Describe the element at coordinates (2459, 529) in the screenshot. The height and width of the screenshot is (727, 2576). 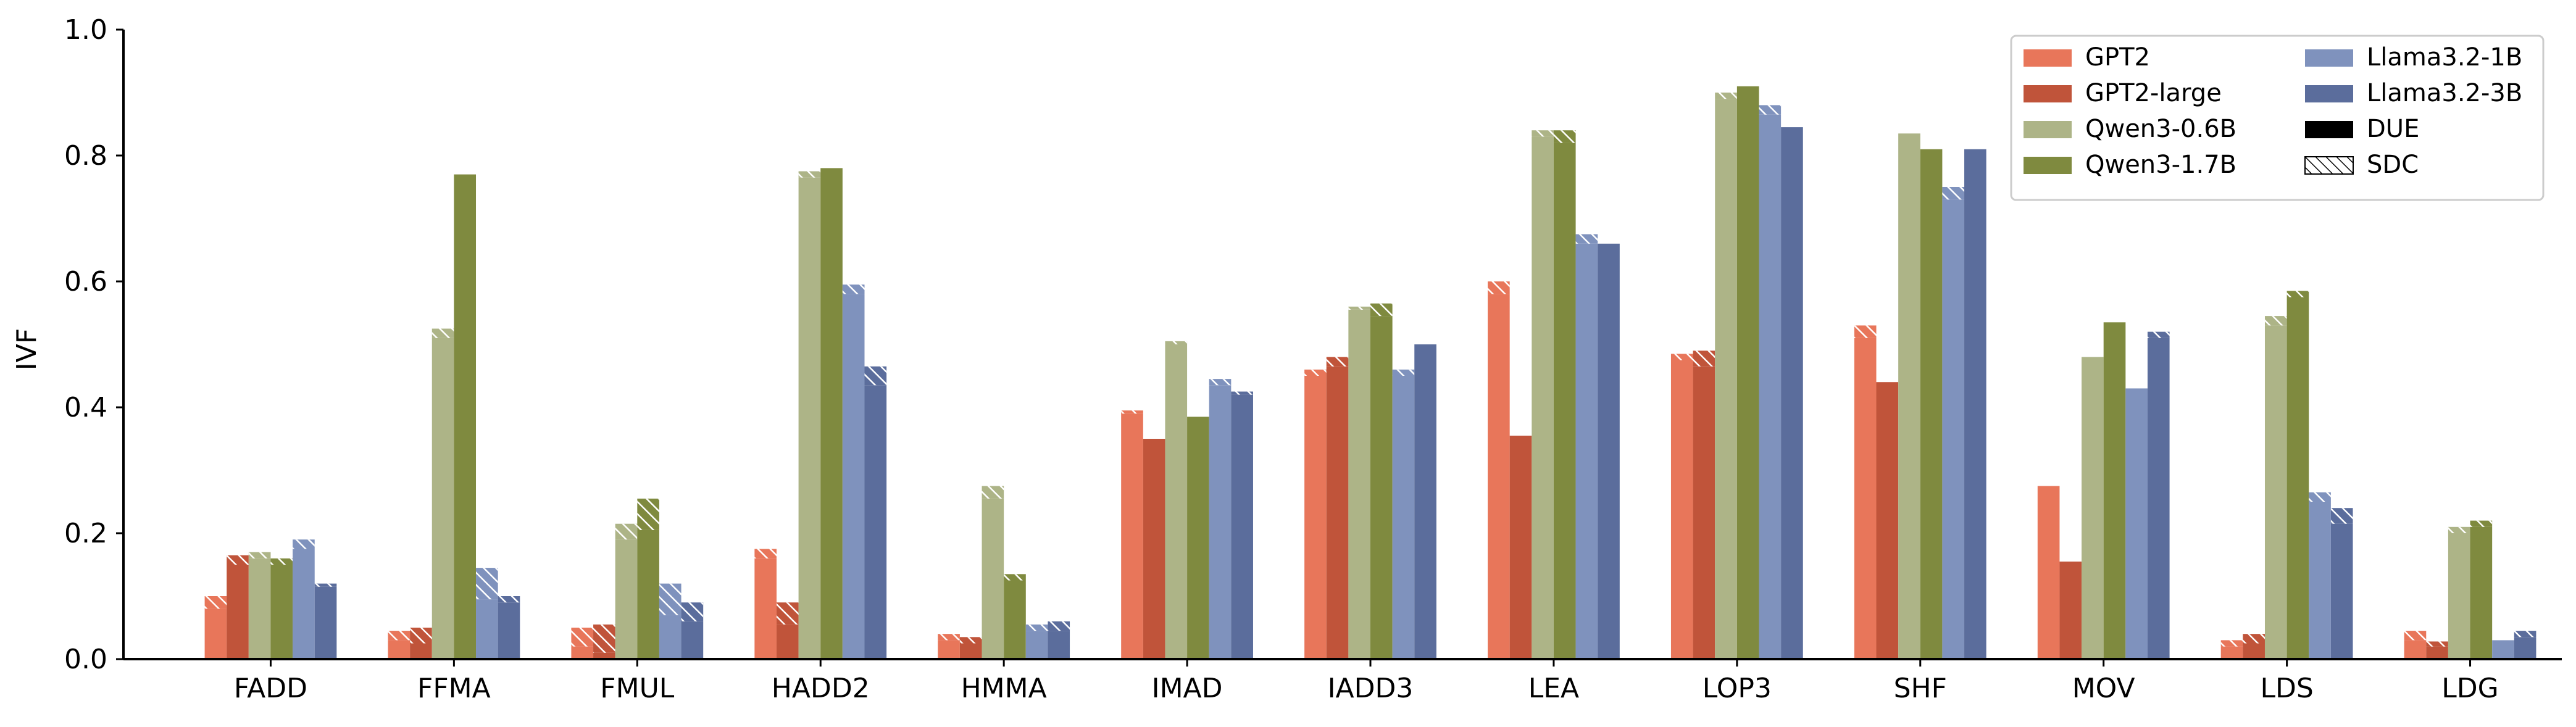
I see `bar-sdc-hatch-ldg-qwen3-0.6b` at that location.